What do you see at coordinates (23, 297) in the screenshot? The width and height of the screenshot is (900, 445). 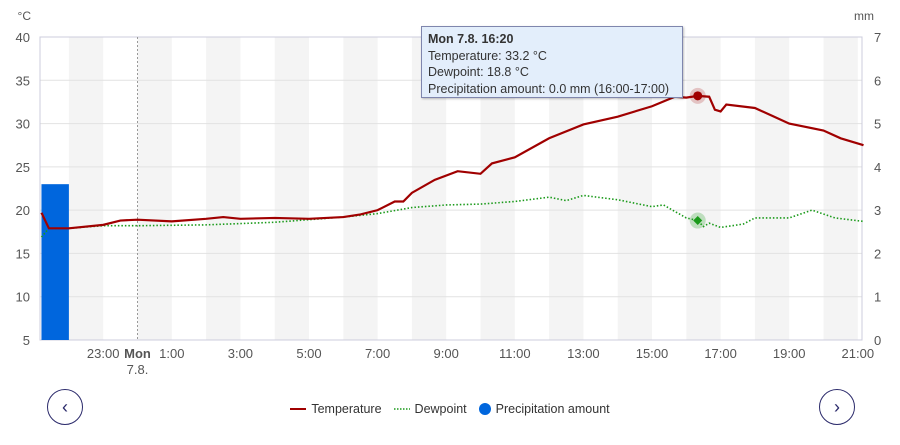 I see `y-left-tick: 10` at bounding box center [23, 297].